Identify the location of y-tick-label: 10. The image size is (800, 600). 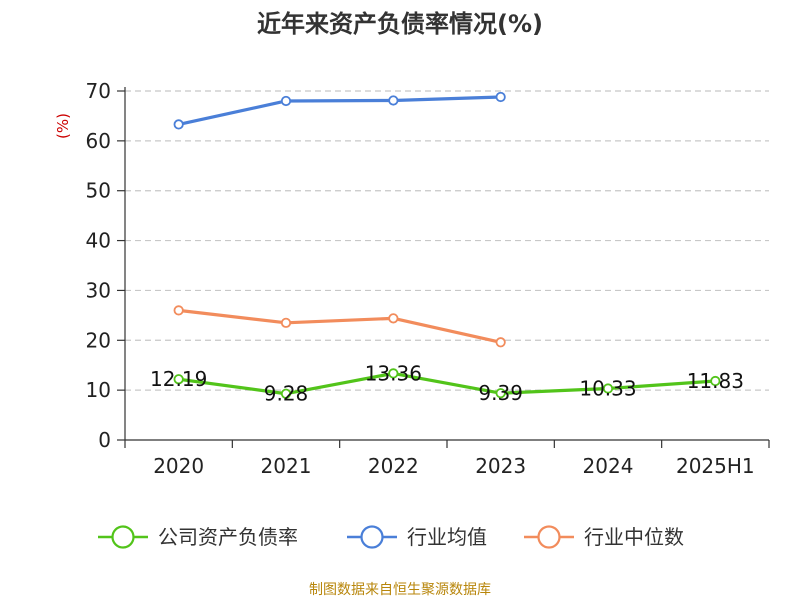
(98, 390).